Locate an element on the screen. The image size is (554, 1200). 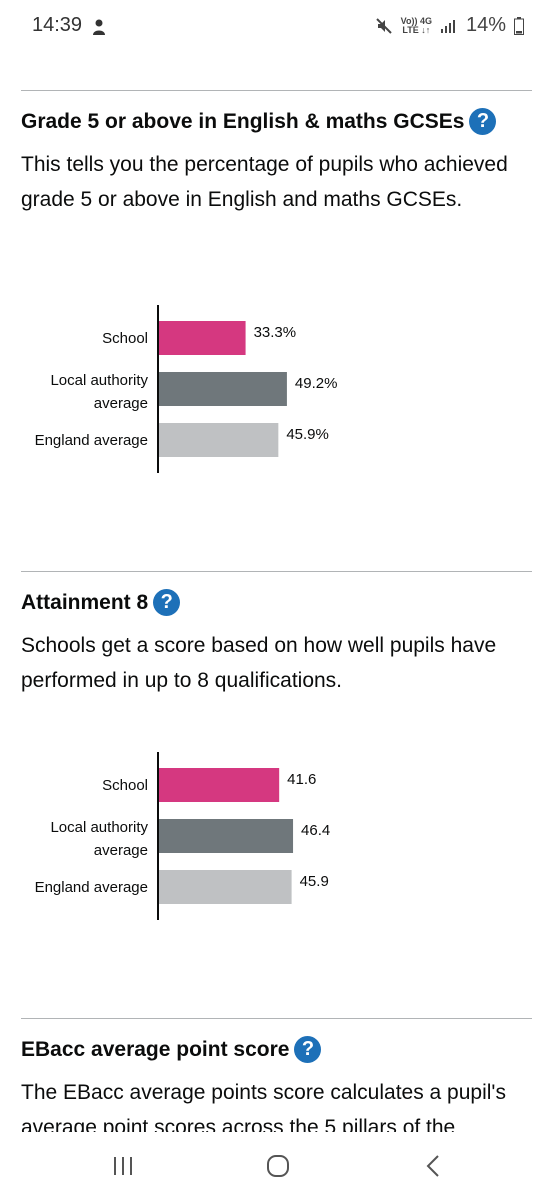
bar-value-label: 41.6 is located at coordinates (301, 779).